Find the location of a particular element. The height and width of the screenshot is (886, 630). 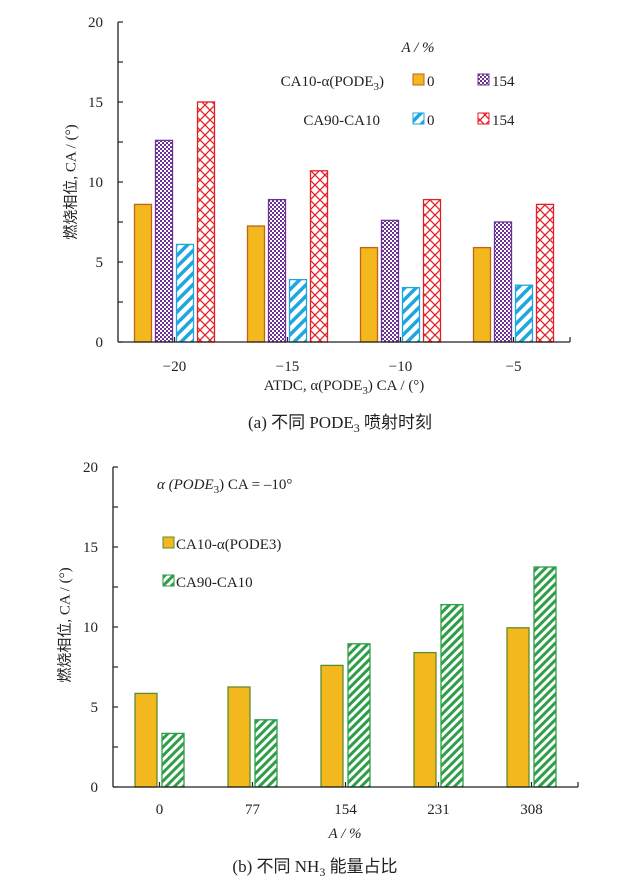

x-tick-label: 154 is located at coordinates (345, 810).